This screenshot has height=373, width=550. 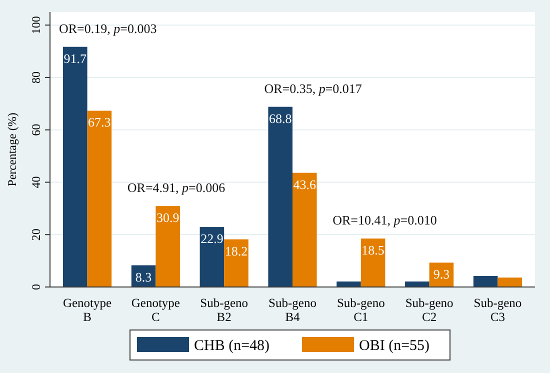 What do you see at coordinates (394, 346) in the screenshot?
I see `legend-label: OBI (n=55)` at bounding box center [394, 346].